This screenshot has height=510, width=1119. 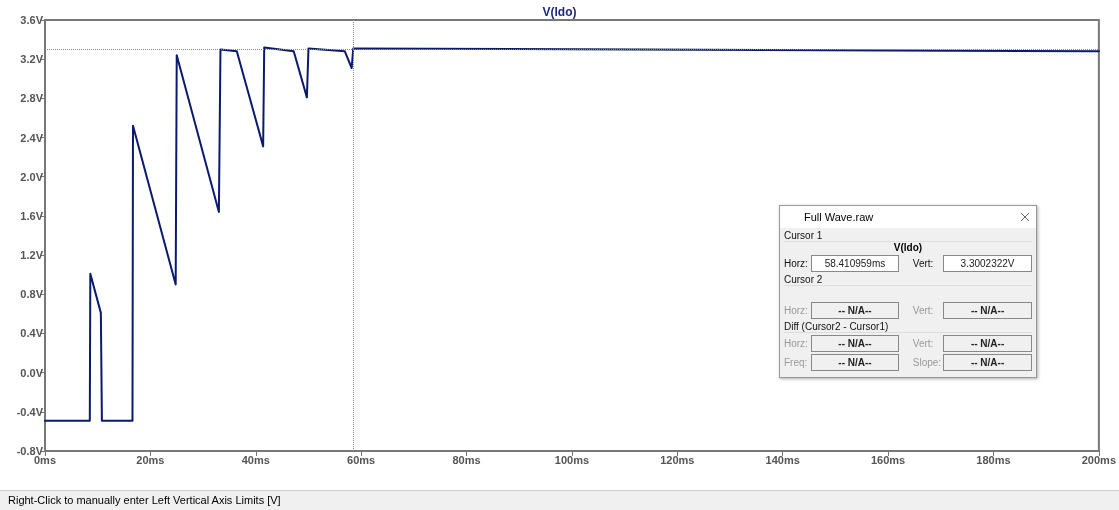 What do you see at coordinates (32, 215) in the screenshot?
I see `y-tick-label: 1.6V` at bounding box center [32, 215].